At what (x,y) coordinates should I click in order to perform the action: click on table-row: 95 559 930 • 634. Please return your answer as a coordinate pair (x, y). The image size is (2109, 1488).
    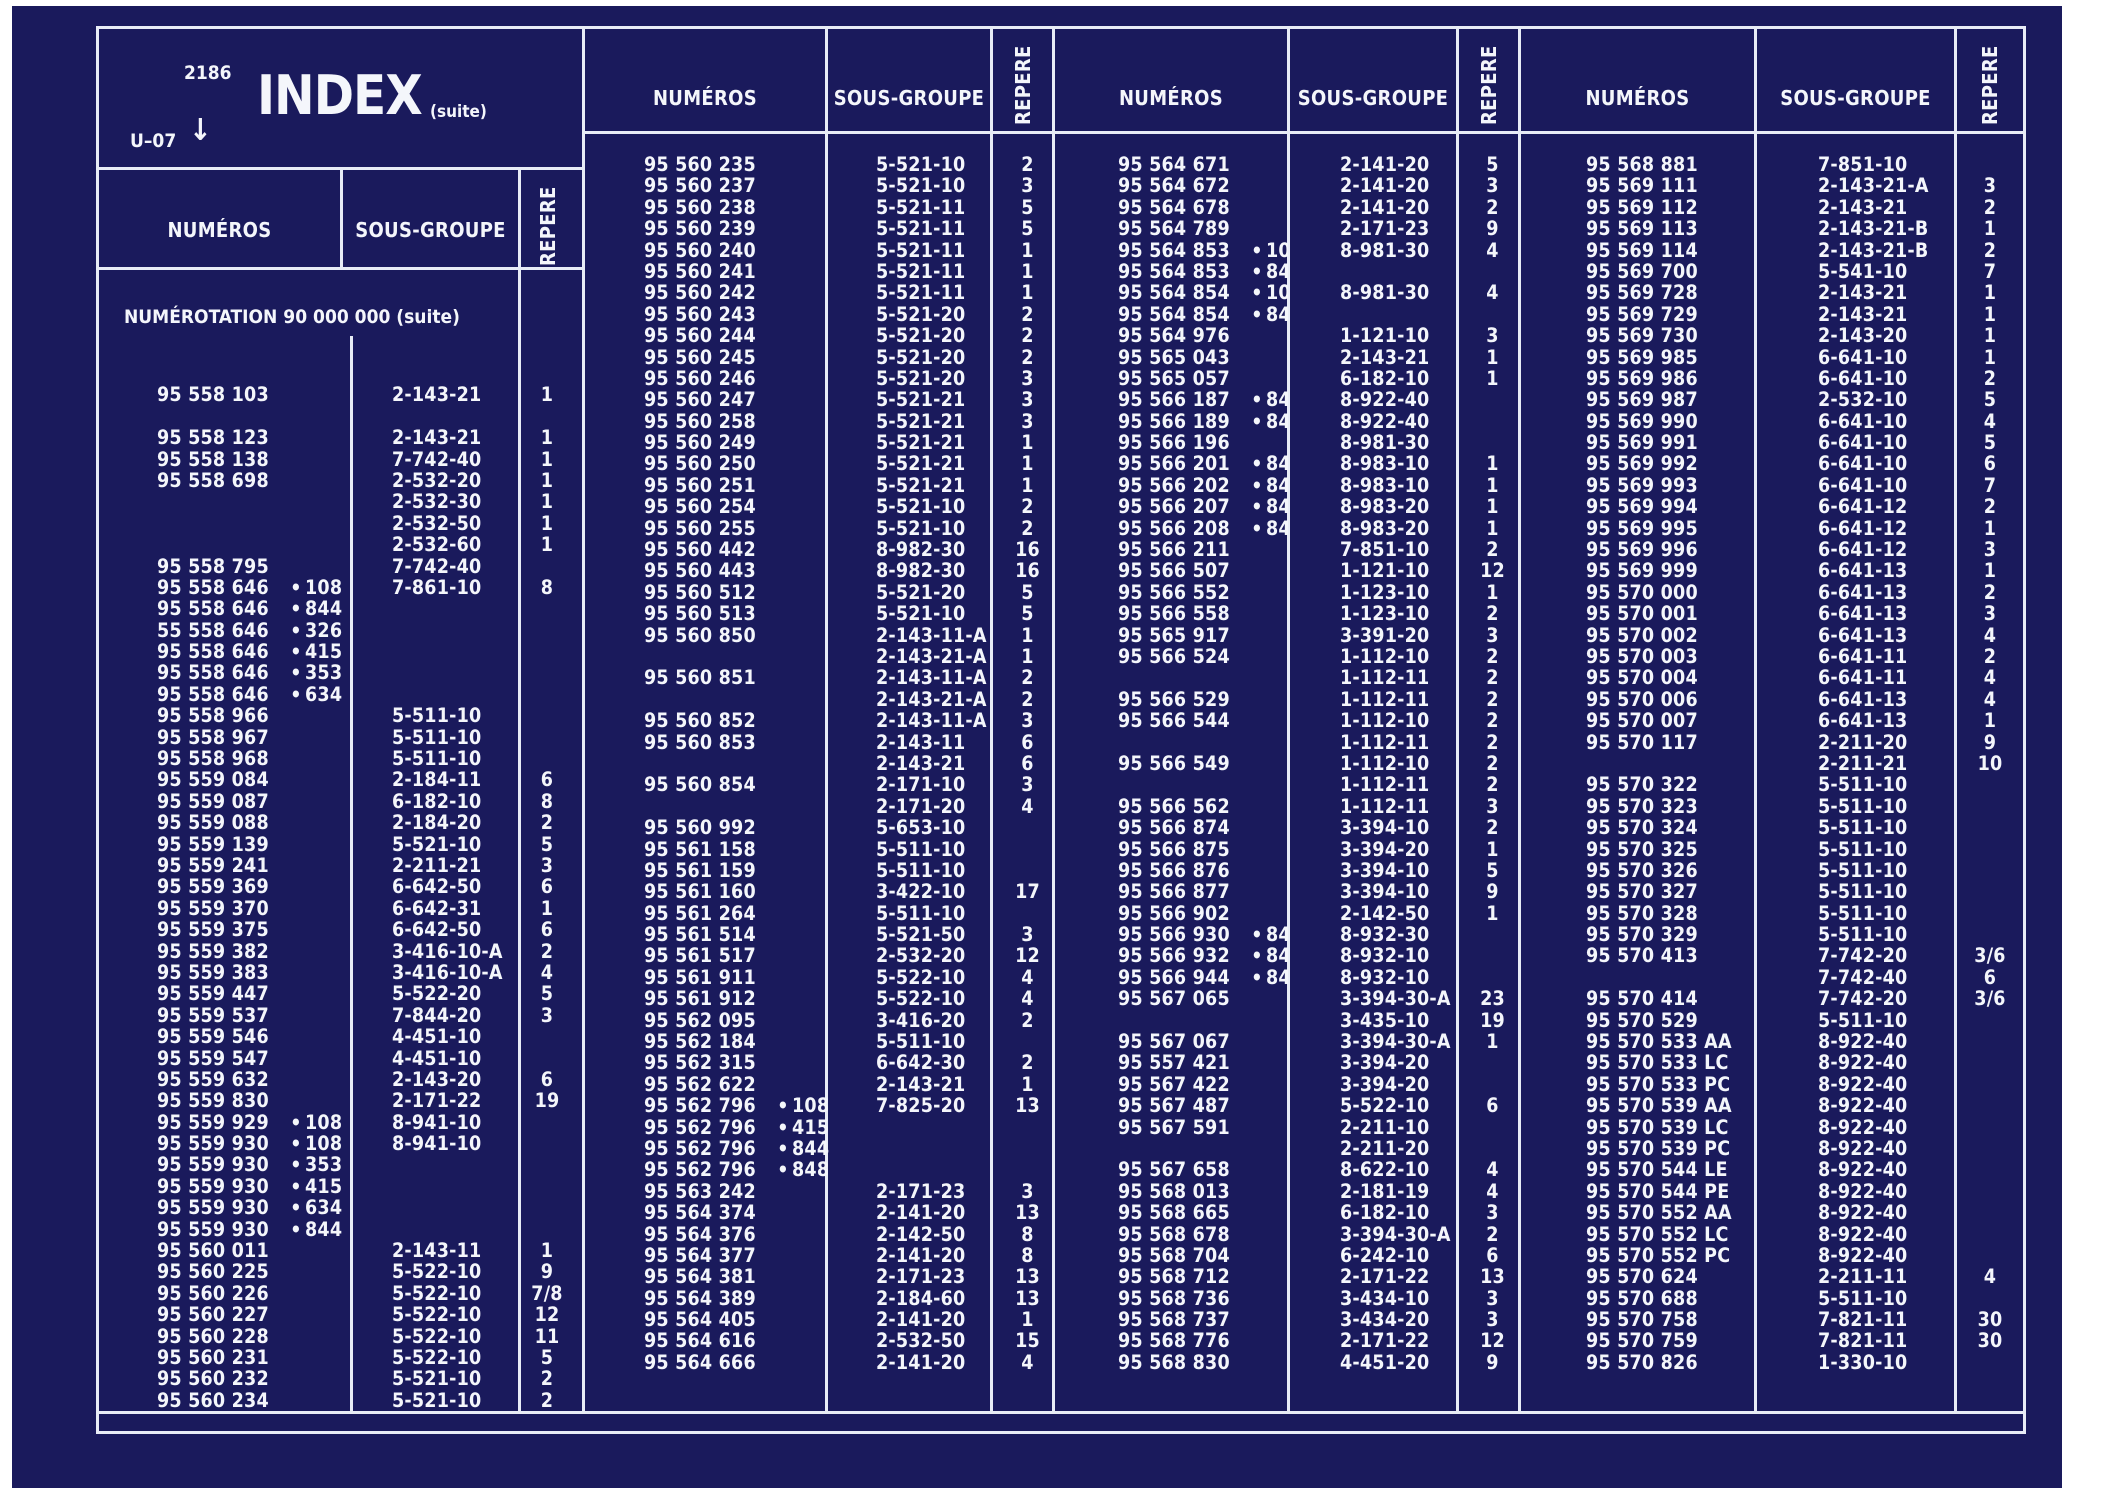
    Looking at the image, I should click on (259, 1207).